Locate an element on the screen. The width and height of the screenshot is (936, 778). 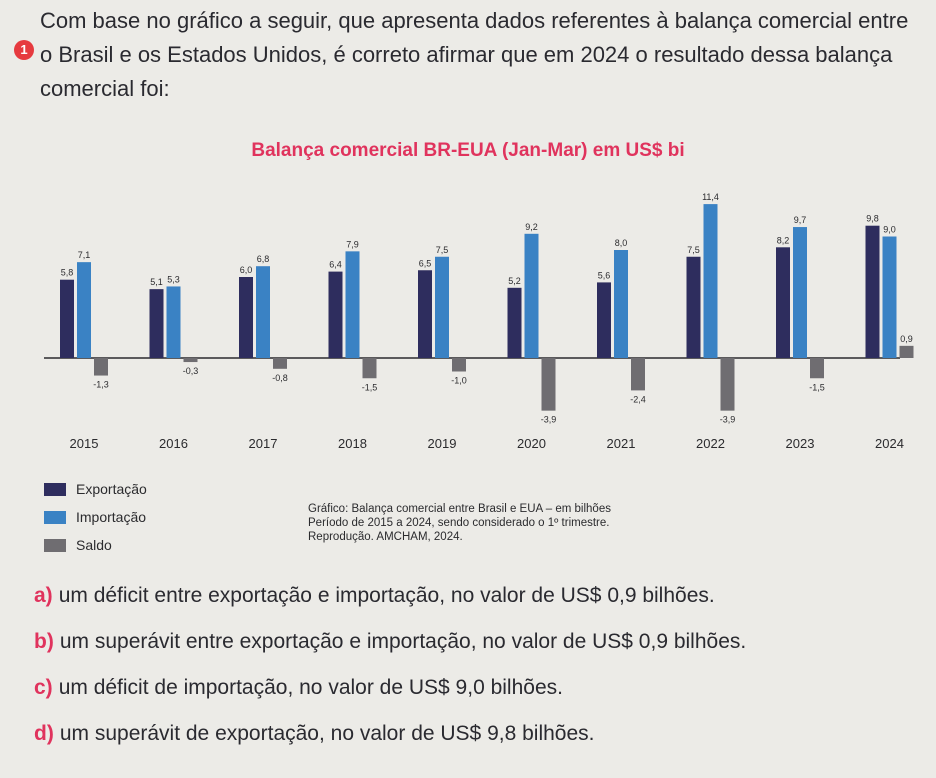
data-label-saldo-2022: -3,9 is located at coordinates (728, 420).